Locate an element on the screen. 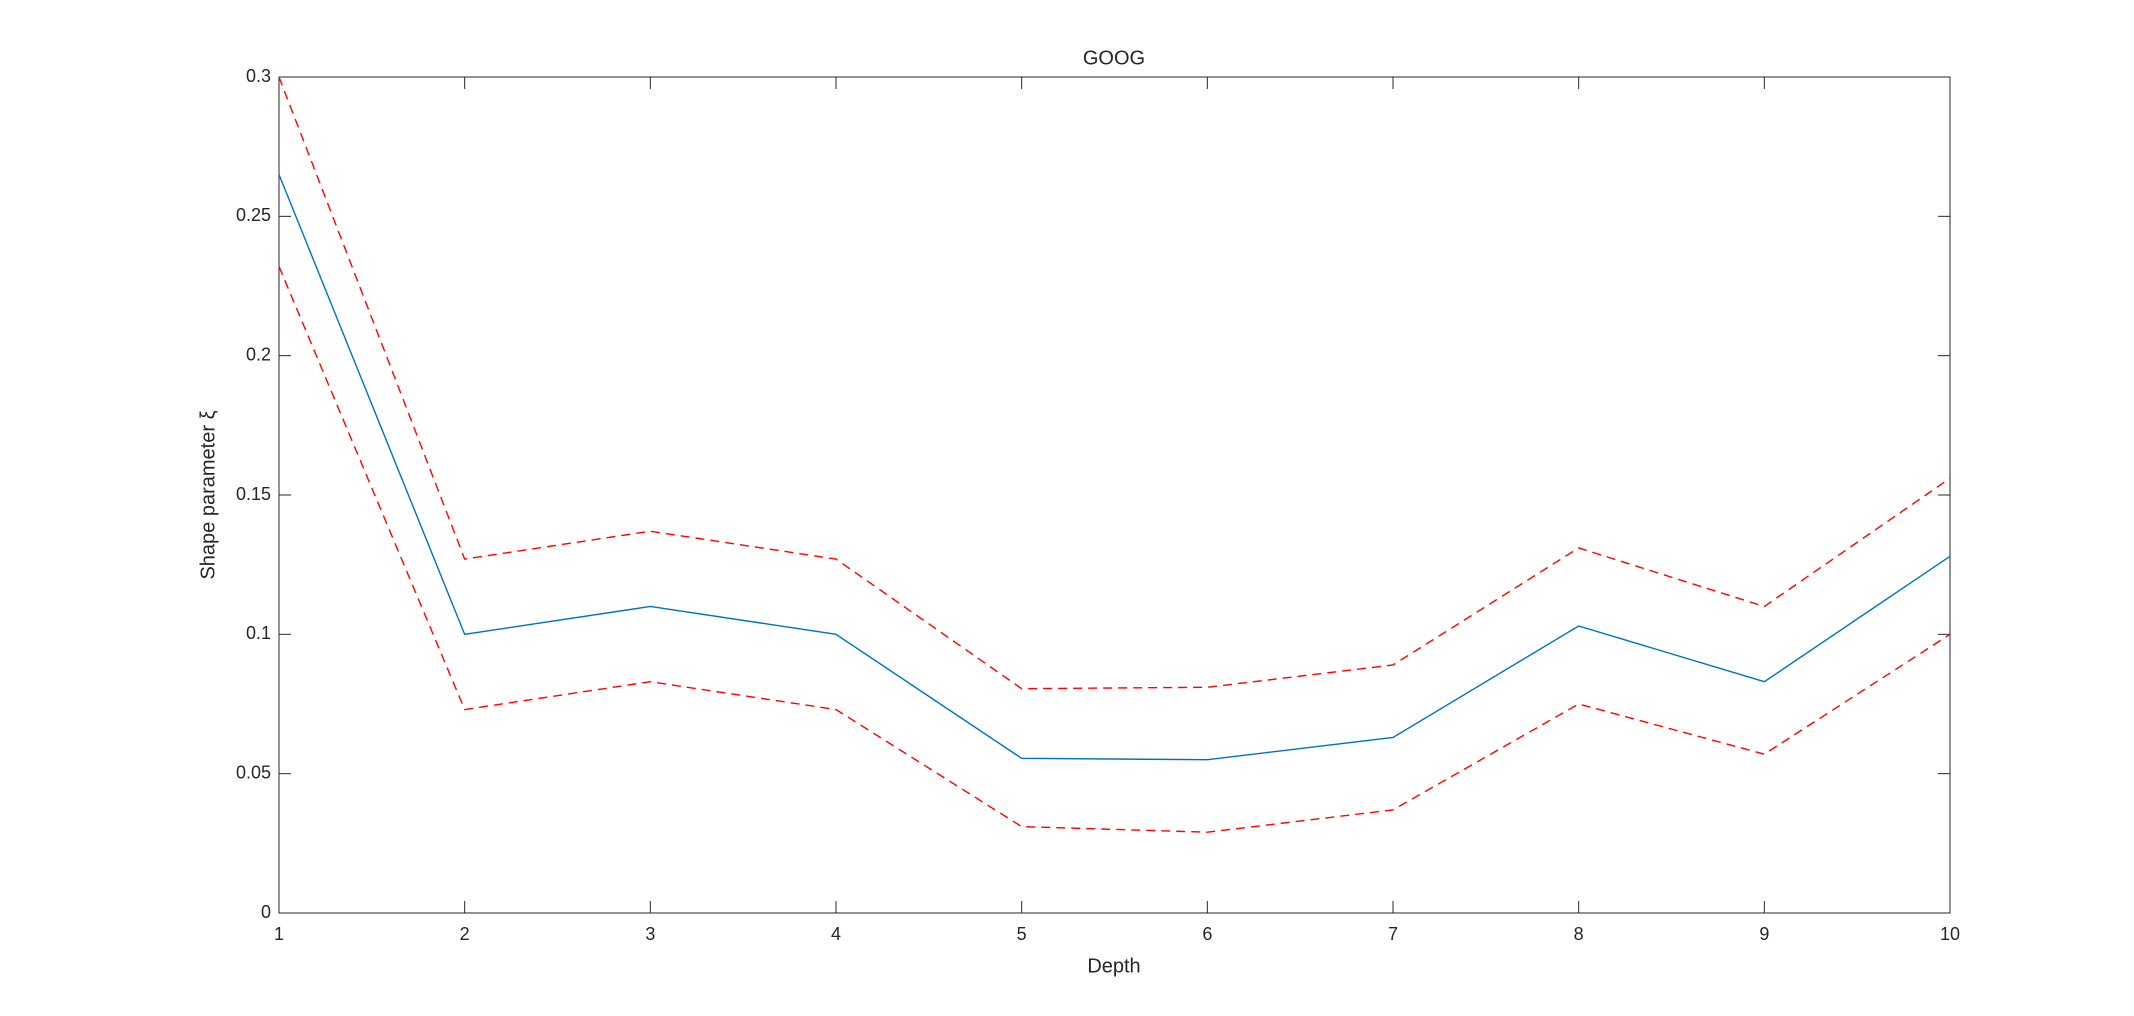 Image resolution: width=2134 pixels, height=1016 pixels. y-tick-label: 0.15 is located at coordinates (253, 494).